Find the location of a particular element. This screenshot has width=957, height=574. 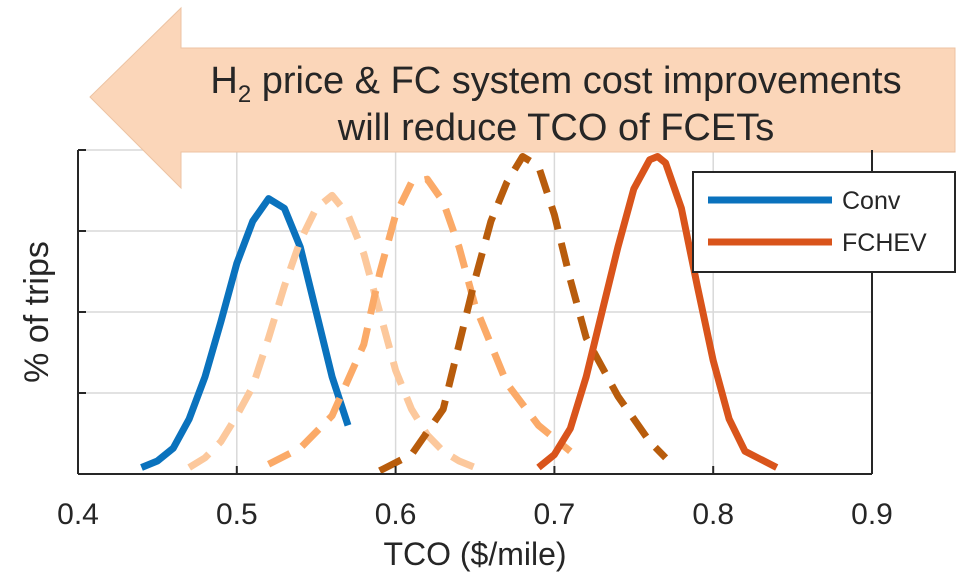

annotation-subscript: 2 is located at coordinates (244, 94).